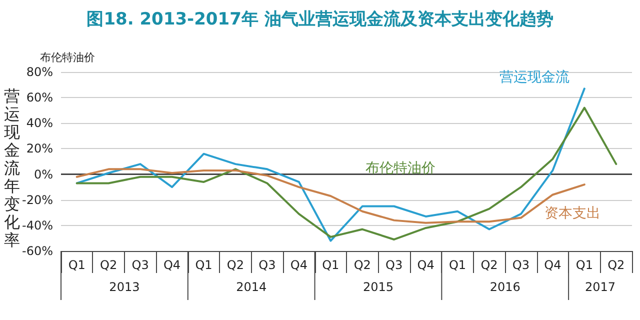  Describe the element at coordinates (39, 149) in the screenshot. I see `y-tick-label: 20%` at that location.